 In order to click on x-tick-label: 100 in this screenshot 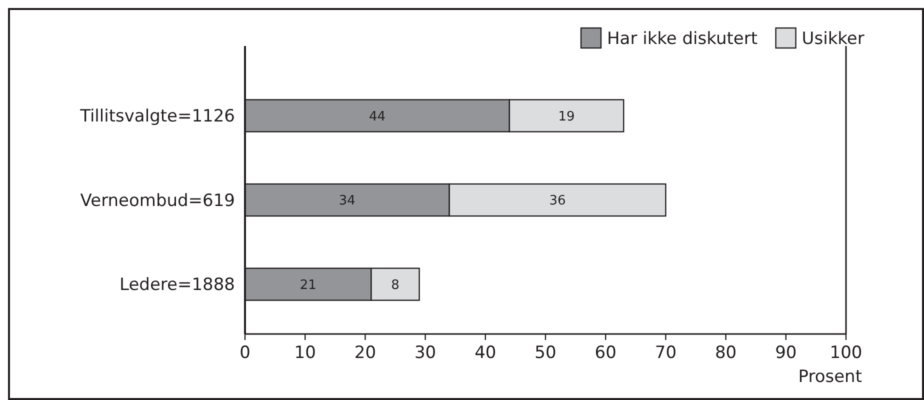, I will do `click(846, 353)`.